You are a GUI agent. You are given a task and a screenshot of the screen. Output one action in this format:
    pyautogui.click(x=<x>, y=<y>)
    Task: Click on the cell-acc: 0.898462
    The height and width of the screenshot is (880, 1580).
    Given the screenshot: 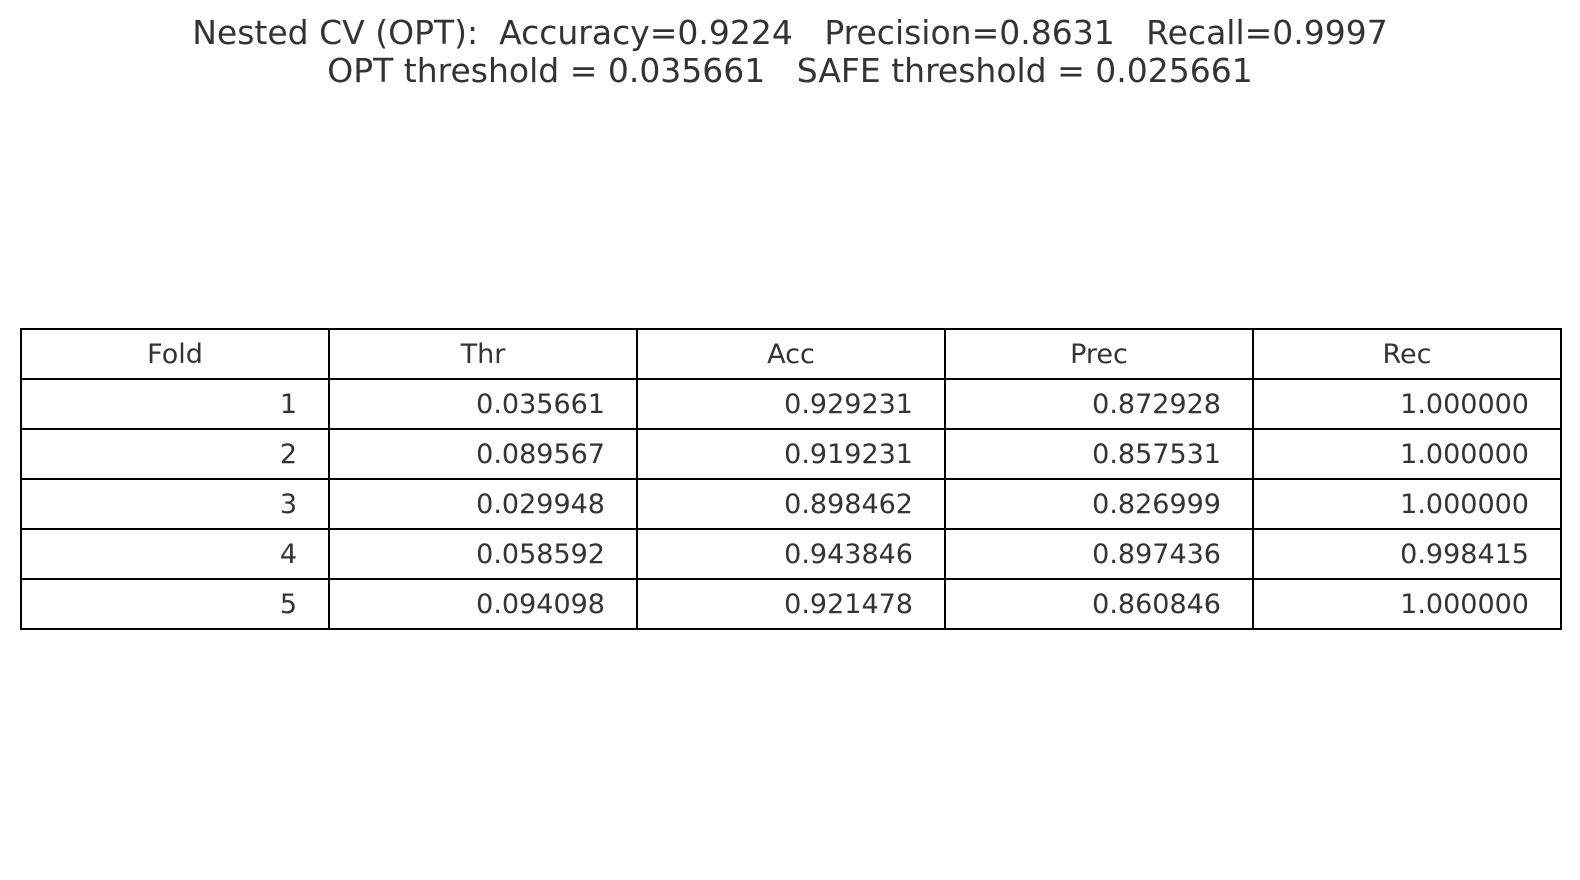 What is the action you would take?
    pyautogui.click(x=791, y=504)
    